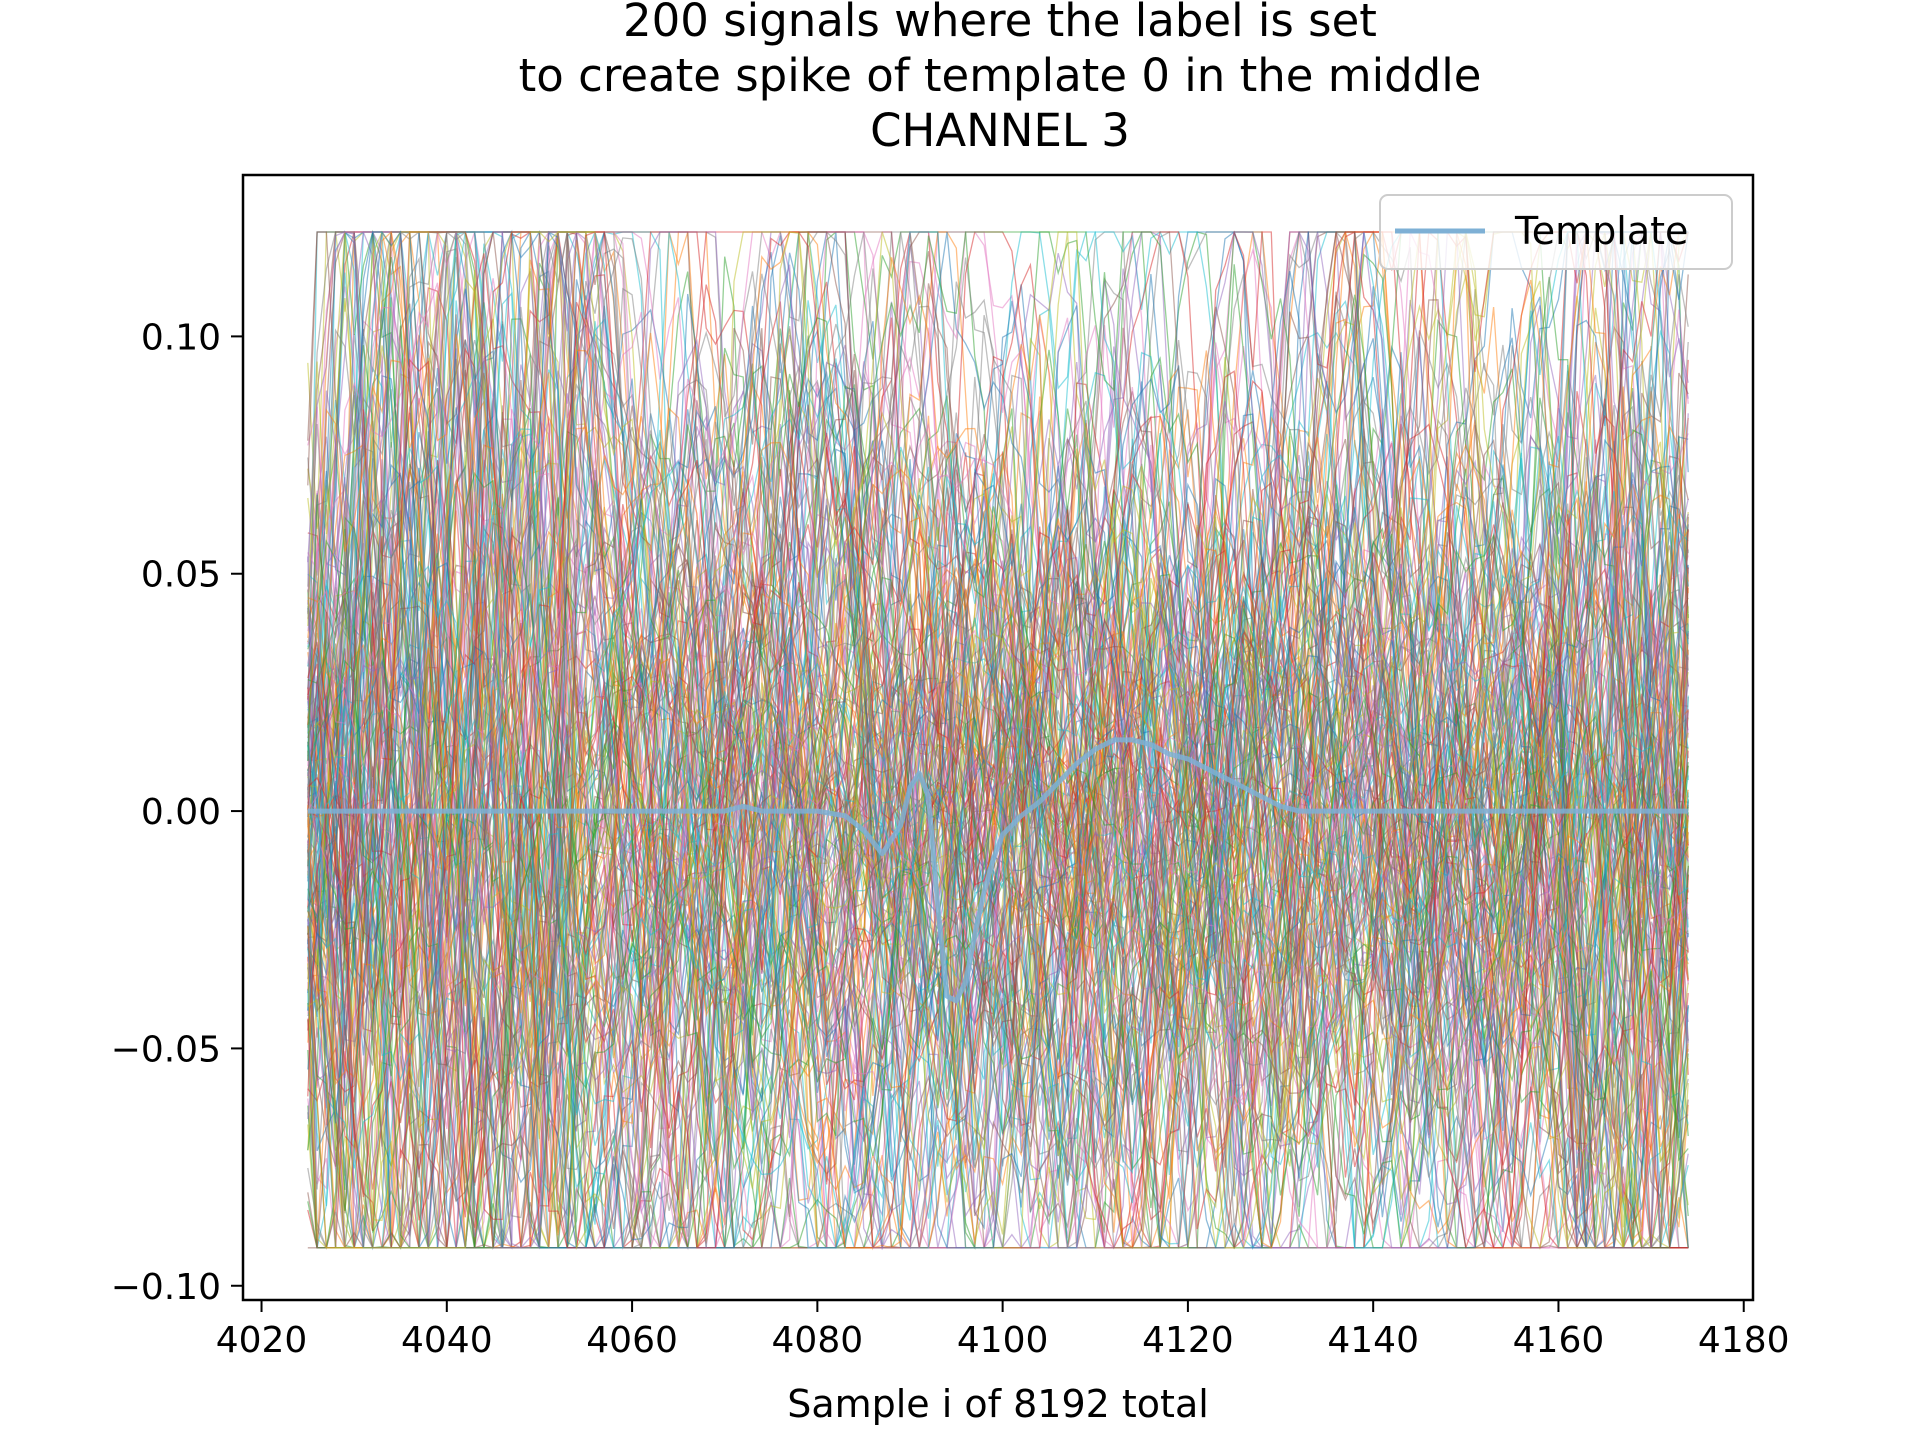  Describe the element at coordinates (1373, 1340) in the screenshot. I see `x-tick-label: 4140` at that location.